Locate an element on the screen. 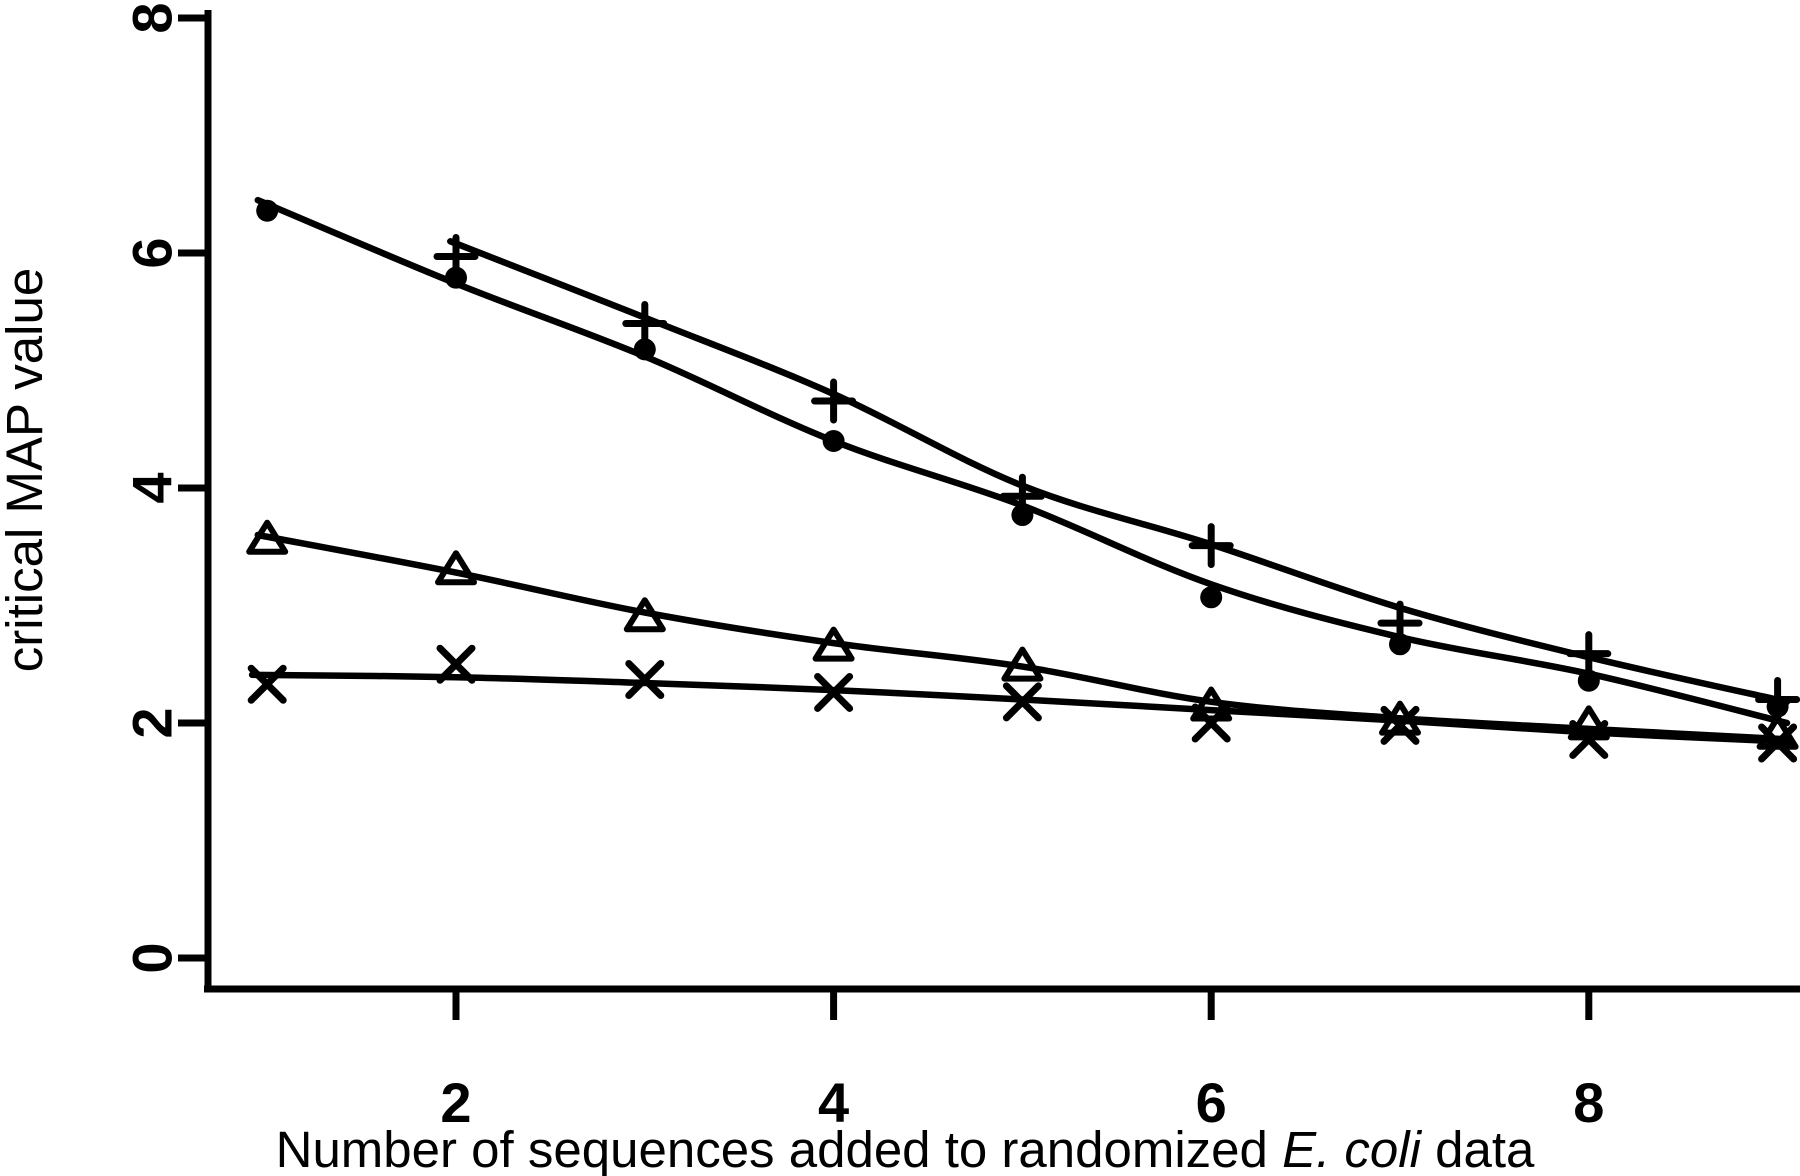 The height and width of the screenshot is (1176, 1800). x-tick-label: 8 is located at coordinates (1588, 1102).